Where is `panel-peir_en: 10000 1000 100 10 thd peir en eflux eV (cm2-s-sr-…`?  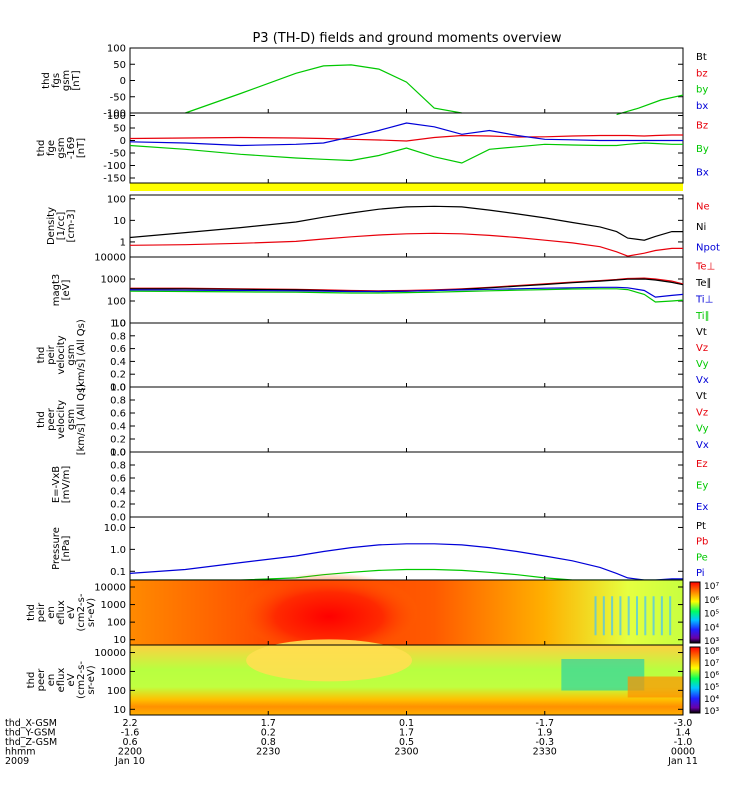 panel-peir_en: 10000 1000 100 10 thd peir en eflux eV (cm2-s-sr-… is located at coordinates (372, 612).